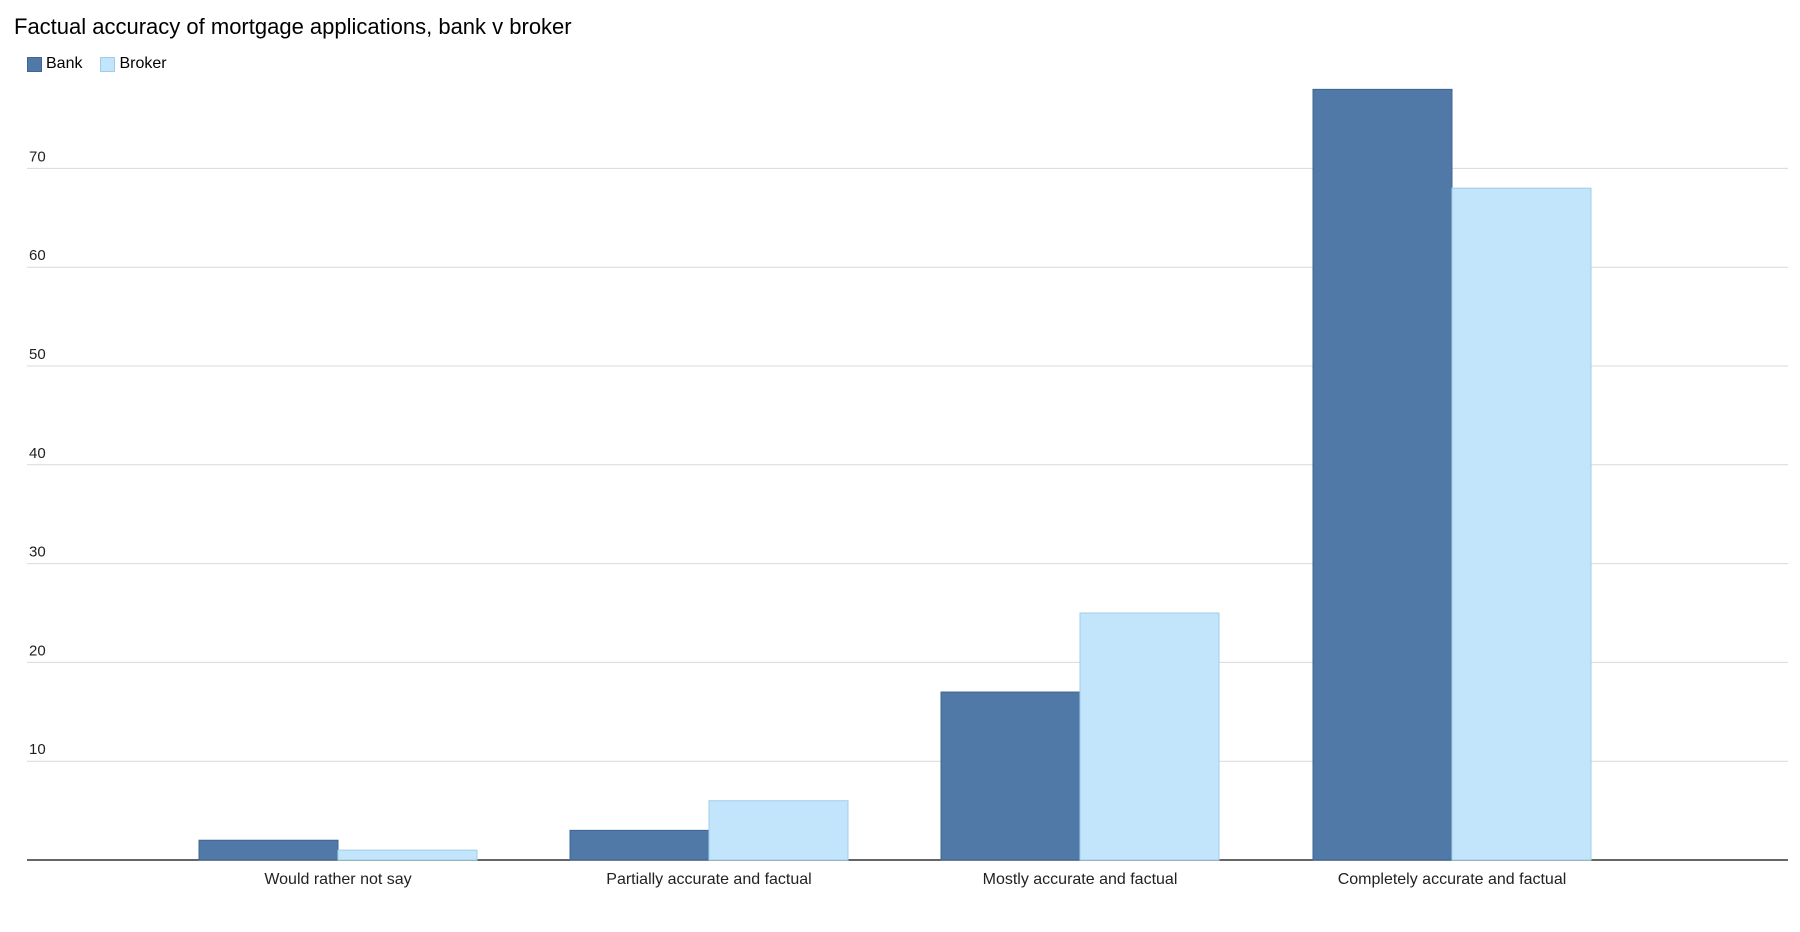 Image resolution: width=1800 pixels, height=932 pixels. I want to click on y-tick-label: 30, so click(37, 552).